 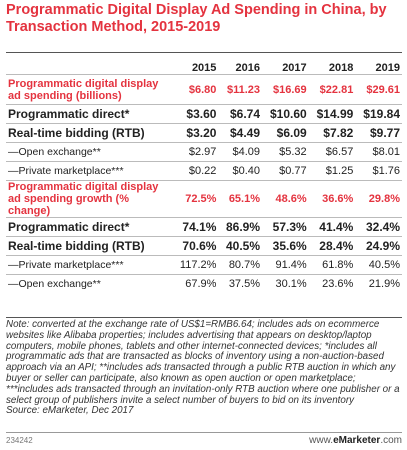 I want to click on table-cell: $19.84, so click(x=378, y=114).